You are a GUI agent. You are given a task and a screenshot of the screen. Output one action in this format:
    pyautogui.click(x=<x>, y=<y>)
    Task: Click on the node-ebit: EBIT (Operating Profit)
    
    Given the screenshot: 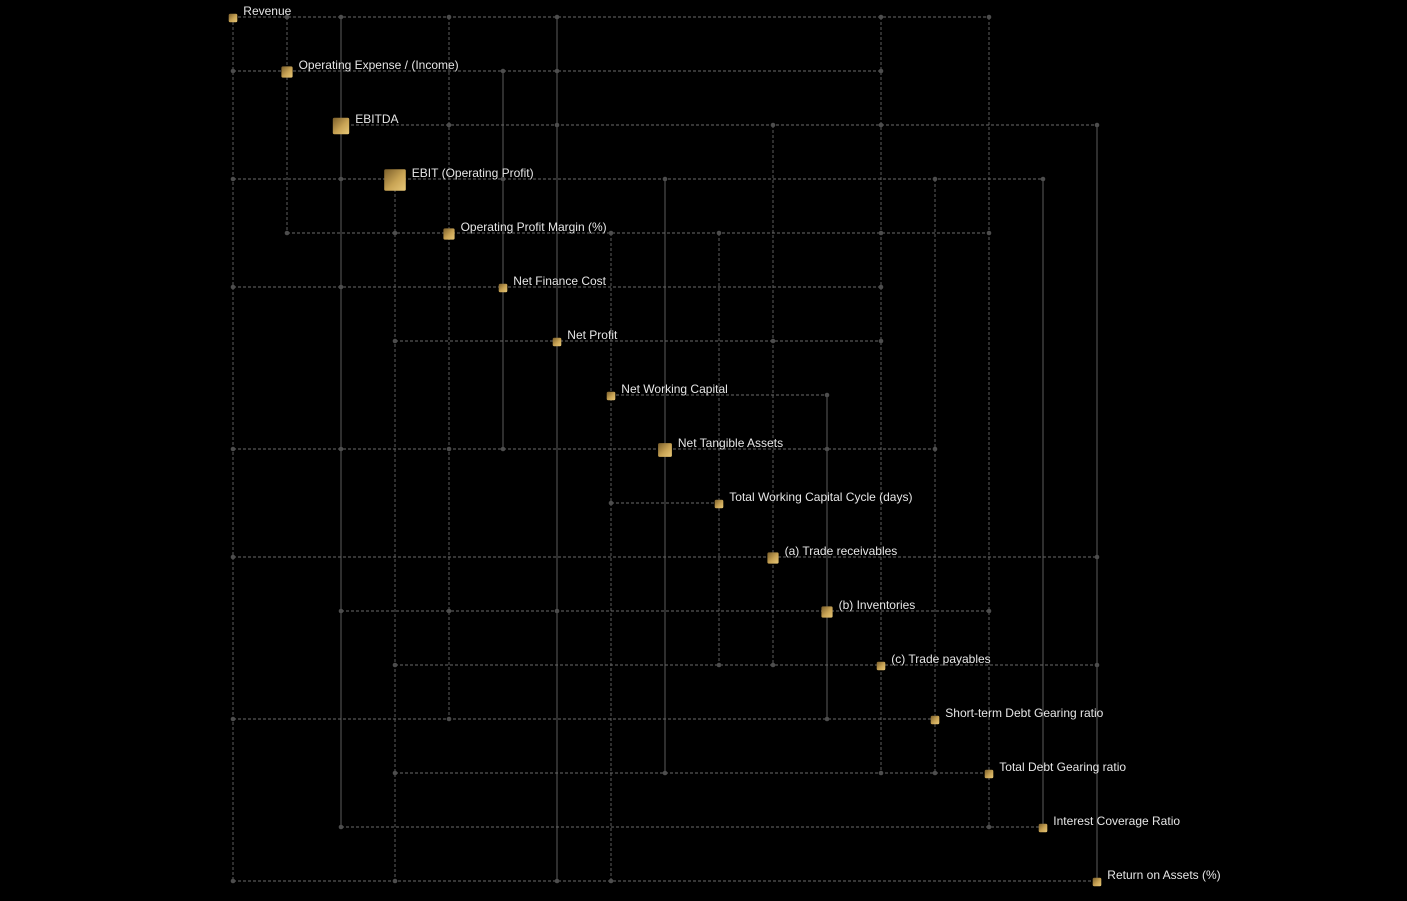 What is the action you would take?
    pyautogui.click(x=459, y=178)
    